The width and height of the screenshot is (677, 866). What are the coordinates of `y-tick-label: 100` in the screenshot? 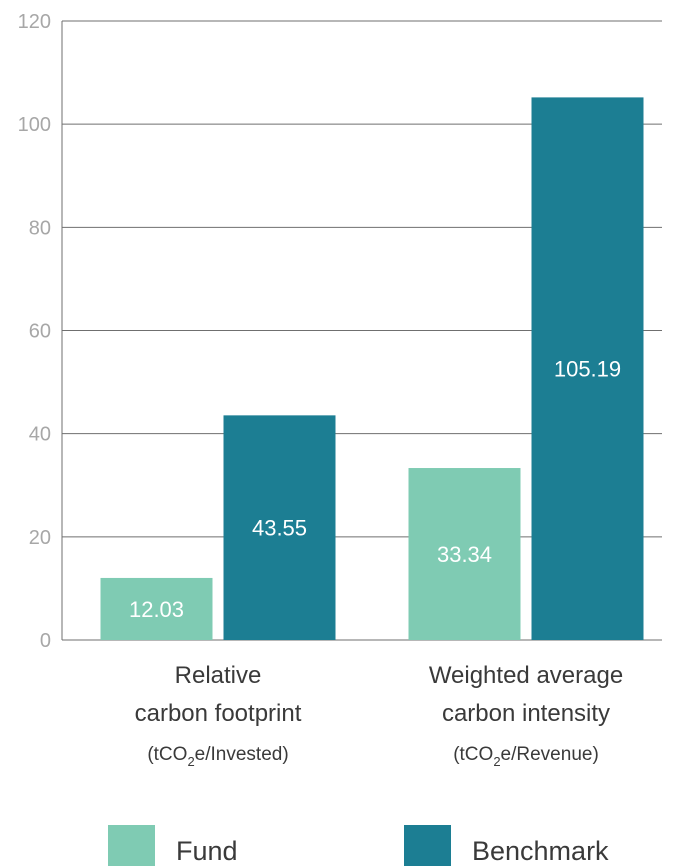 It's located at (34, 125).